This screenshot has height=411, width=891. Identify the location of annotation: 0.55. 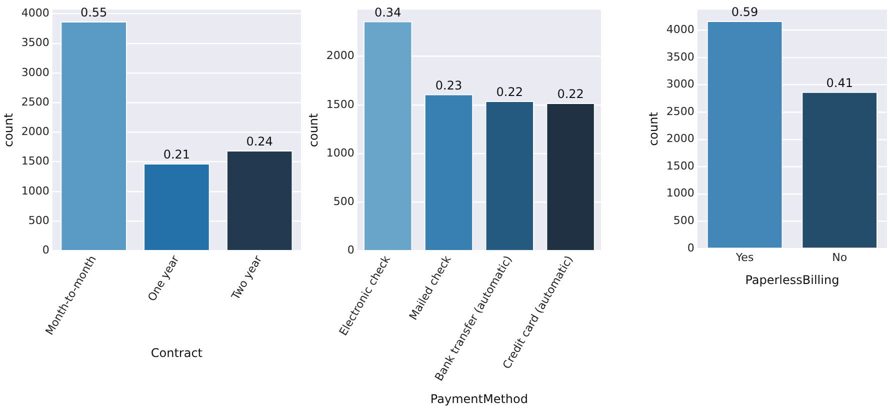
(94, 13).